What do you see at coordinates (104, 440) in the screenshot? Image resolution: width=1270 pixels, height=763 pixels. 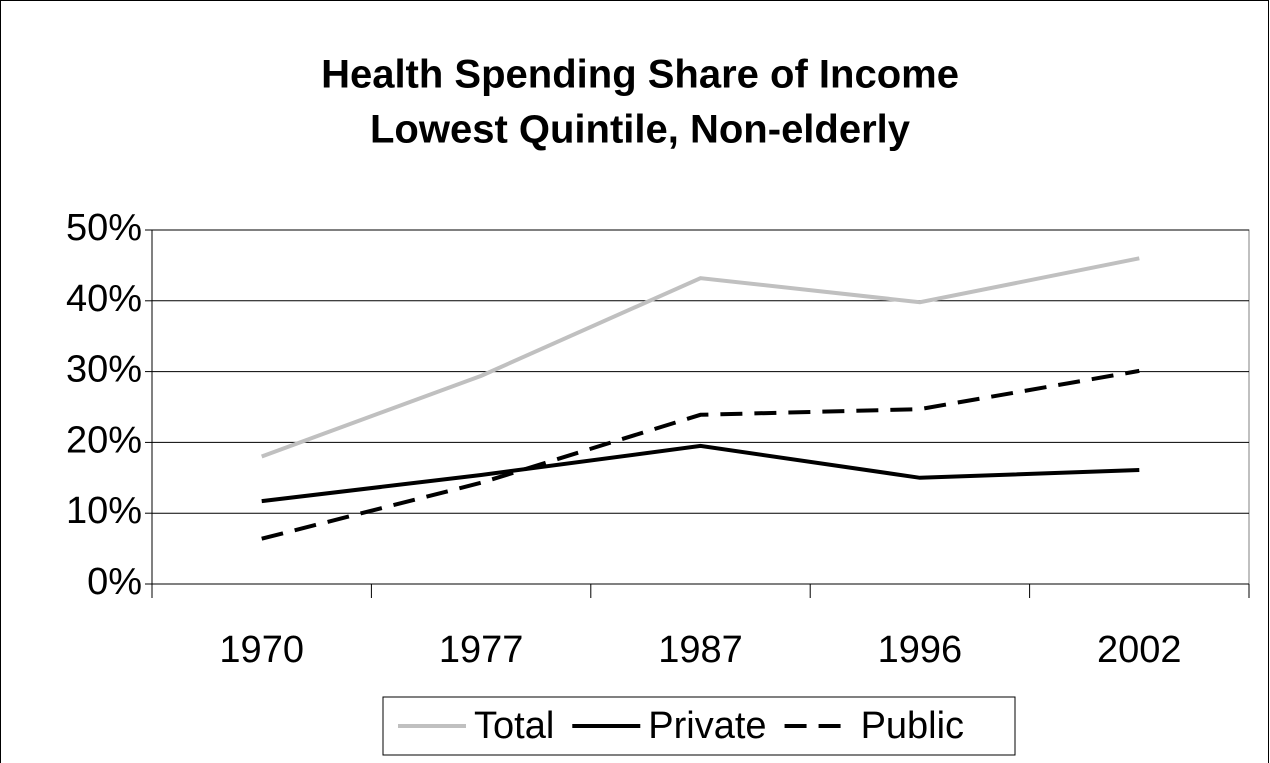 I see `y-tick-label: 20%` at bounding box center [104, 440].